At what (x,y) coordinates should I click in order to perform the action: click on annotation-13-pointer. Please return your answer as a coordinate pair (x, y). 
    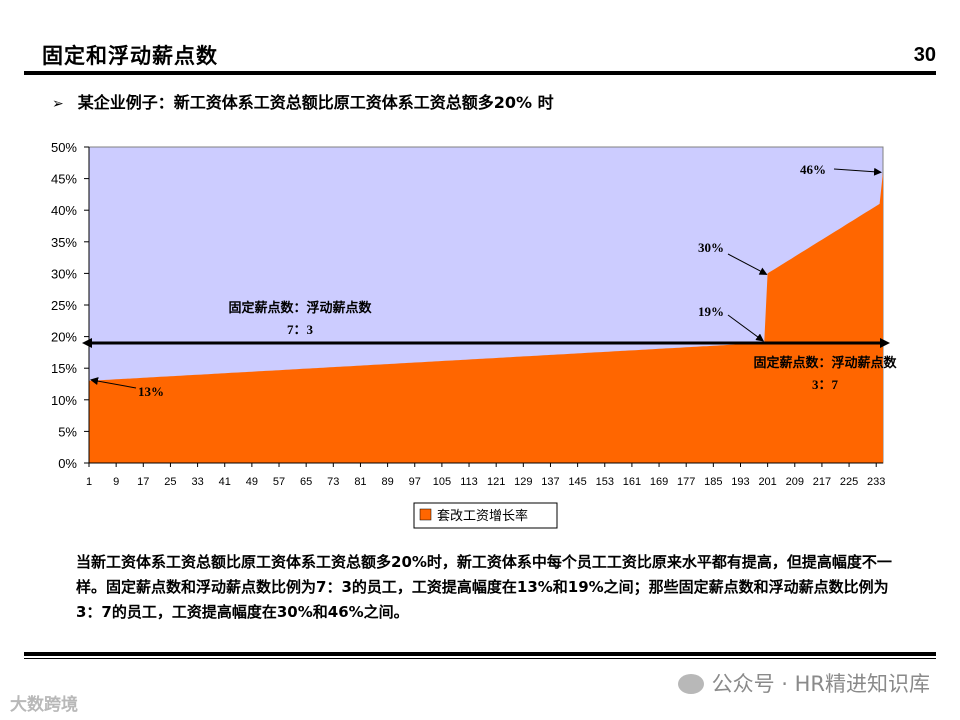
    Looking at the image, I should click on (113, 383).